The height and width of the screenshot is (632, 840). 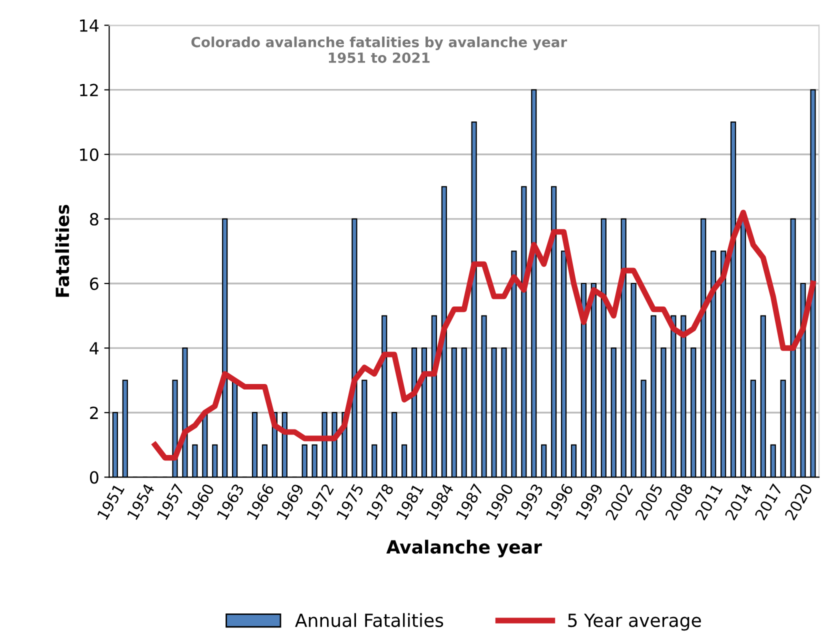 I want to click on y-tick-label: 6, so click(x=94, y=283).